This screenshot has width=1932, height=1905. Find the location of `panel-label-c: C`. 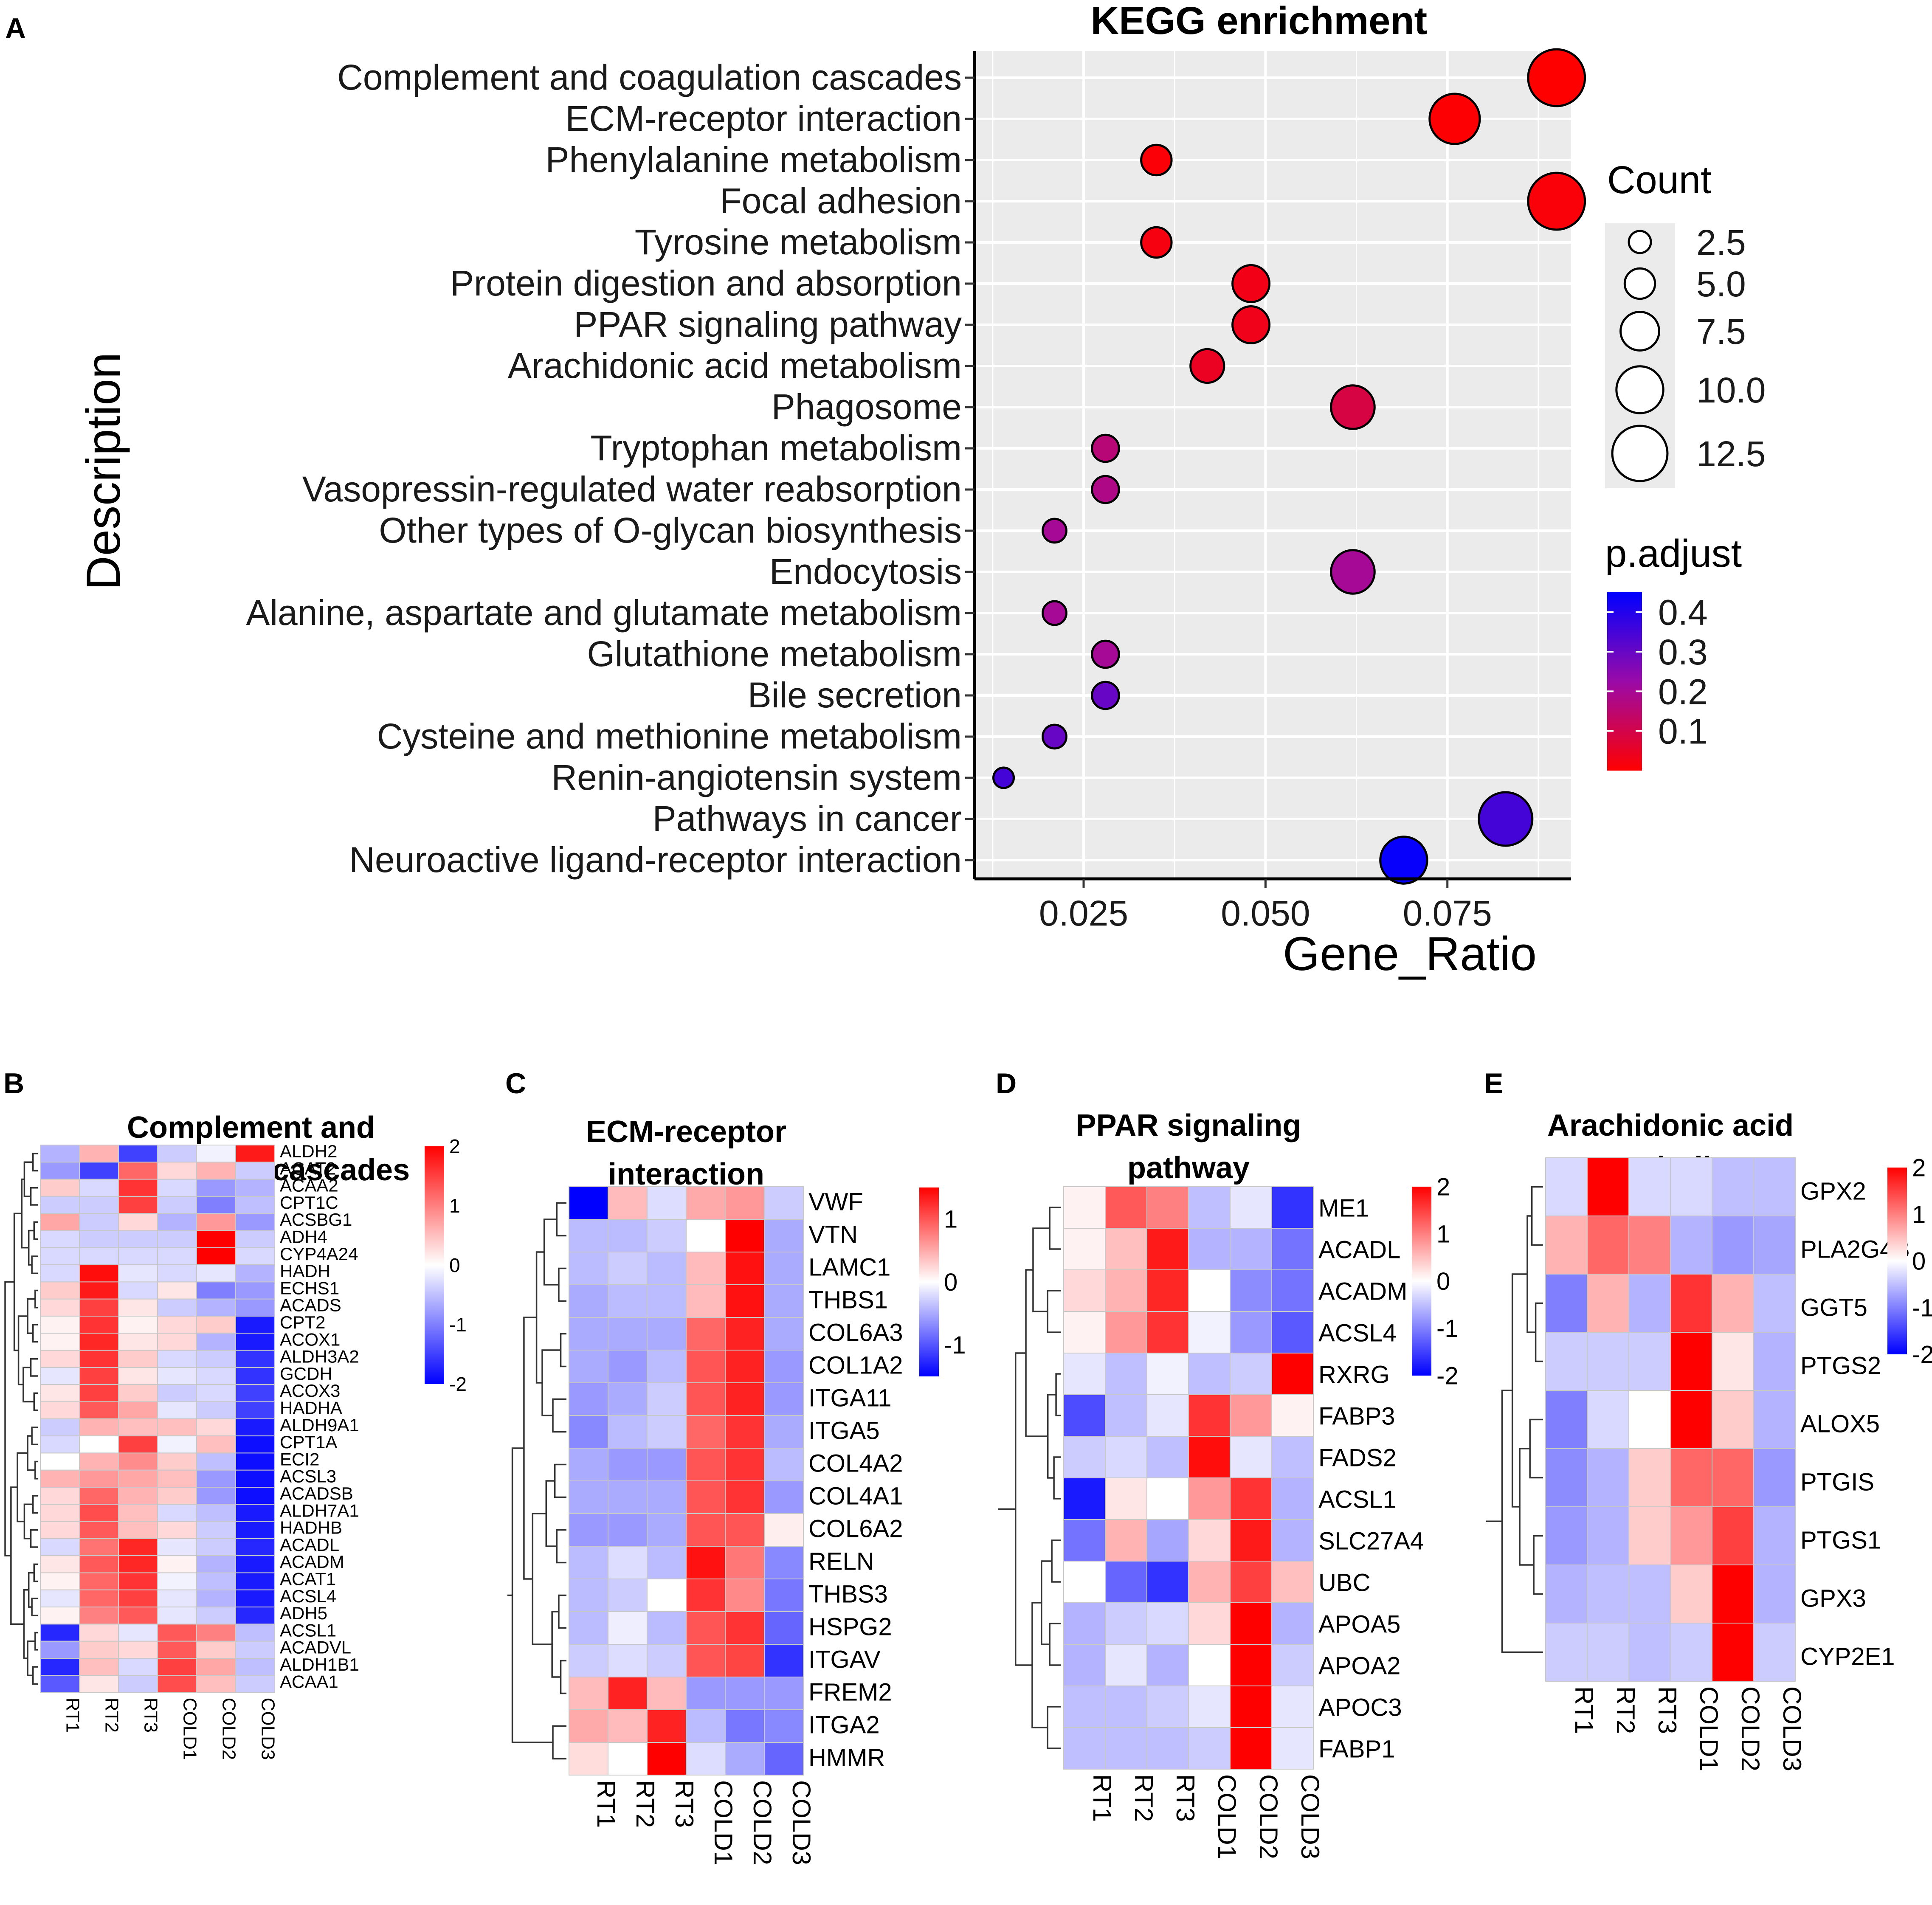

panel-label-c: C is located at coordinates (515, 1083).